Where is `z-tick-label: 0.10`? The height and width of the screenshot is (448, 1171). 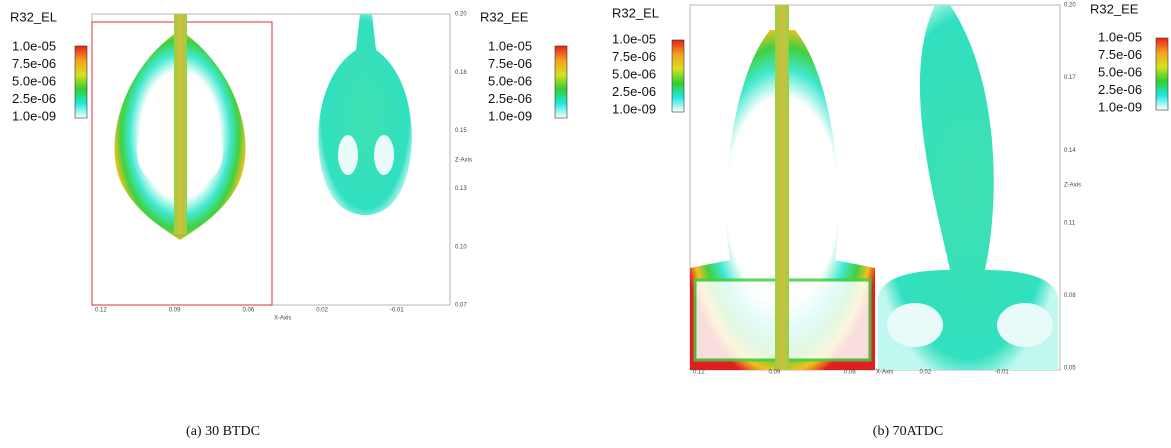 z-tick-label: 0.10 is located at coordinates (461, 247).